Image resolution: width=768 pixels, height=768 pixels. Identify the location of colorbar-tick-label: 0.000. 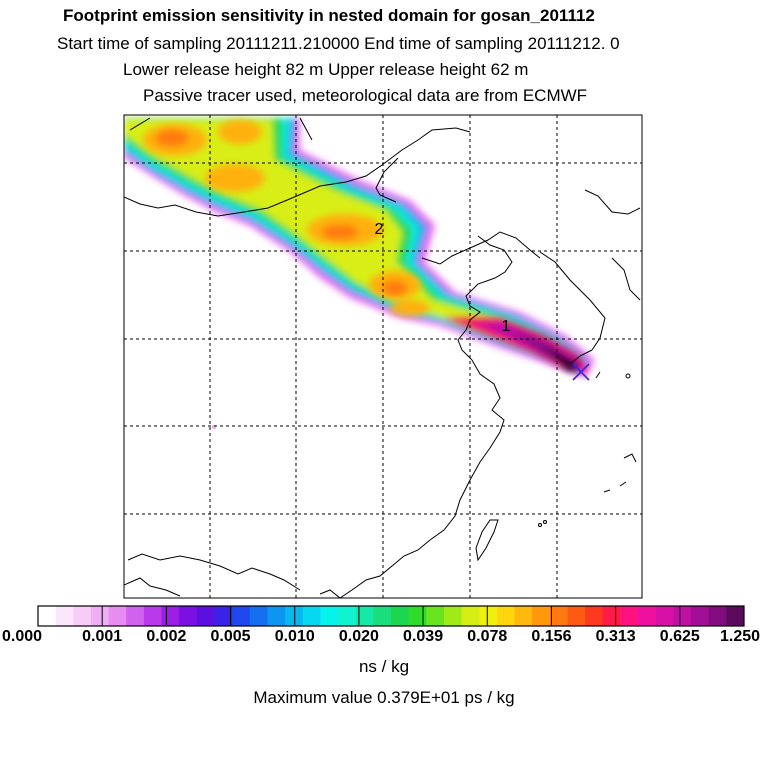
(22, 636).